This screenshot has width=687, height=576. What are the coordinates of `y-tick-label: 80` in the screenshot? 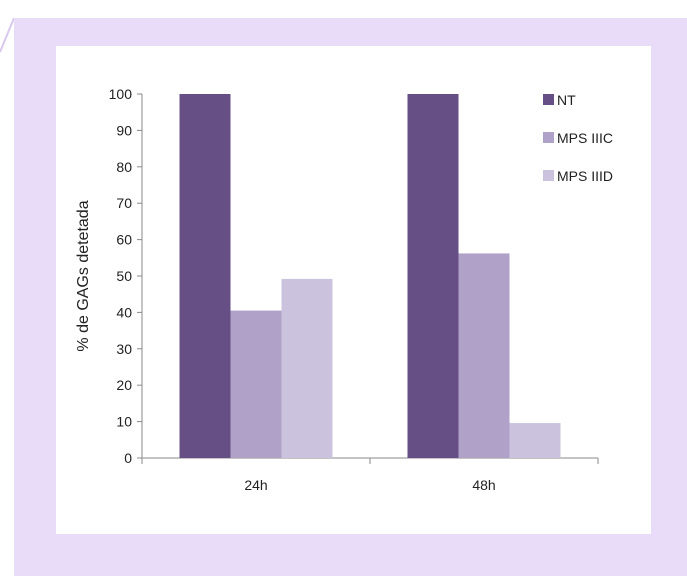 It's located at (124, 167).